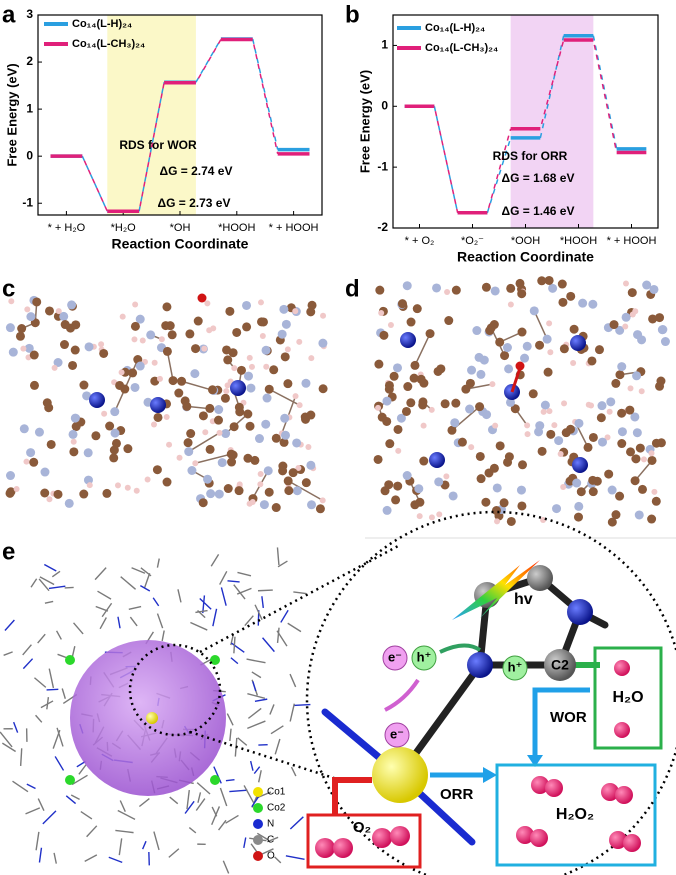  I want to click on annotation: ΔG = 2.74 eV, so click(195, 171).